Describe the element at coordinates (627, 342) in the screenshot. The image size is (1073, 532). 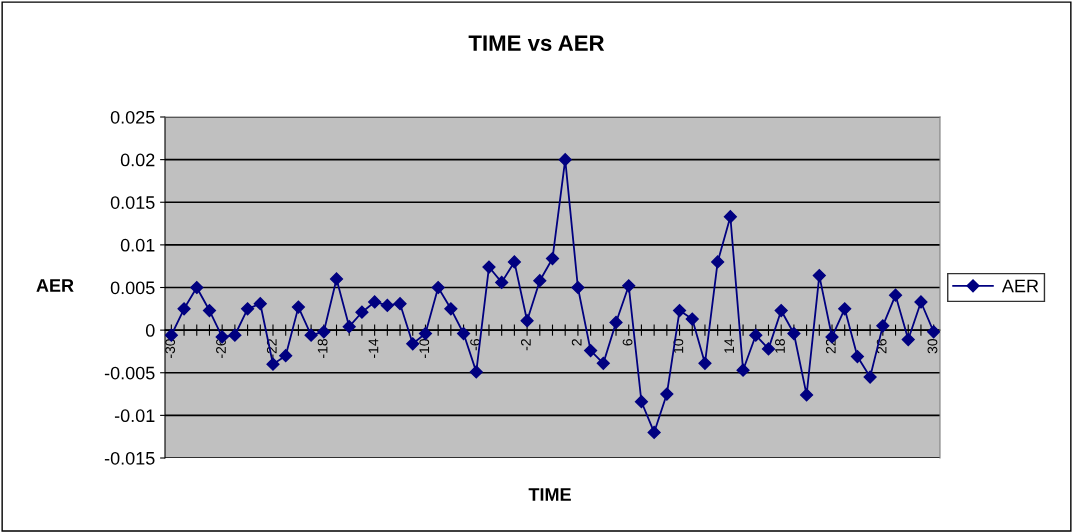
I see `x-tick-label: 6` at that location.